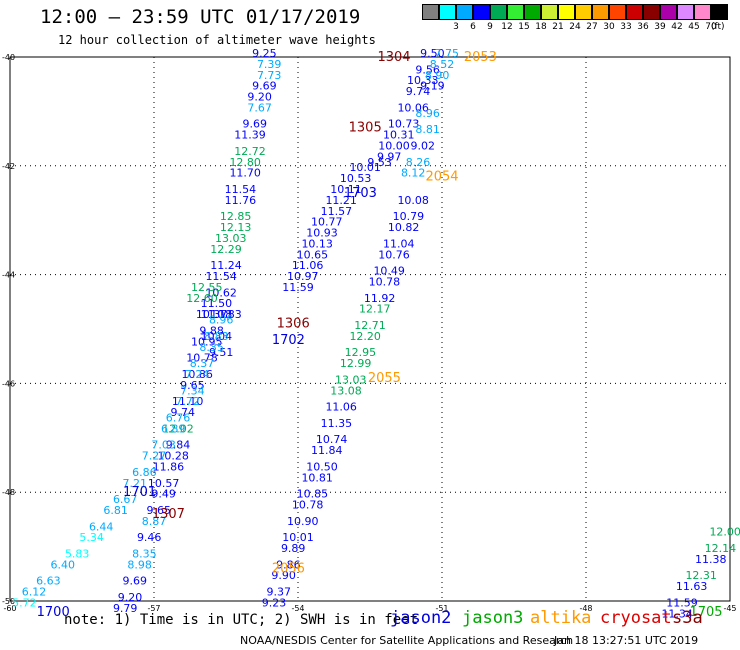  Describe the element at coordinates (337, 211) in the screenshot. I see `wave-height-point: 11.57` at that location.